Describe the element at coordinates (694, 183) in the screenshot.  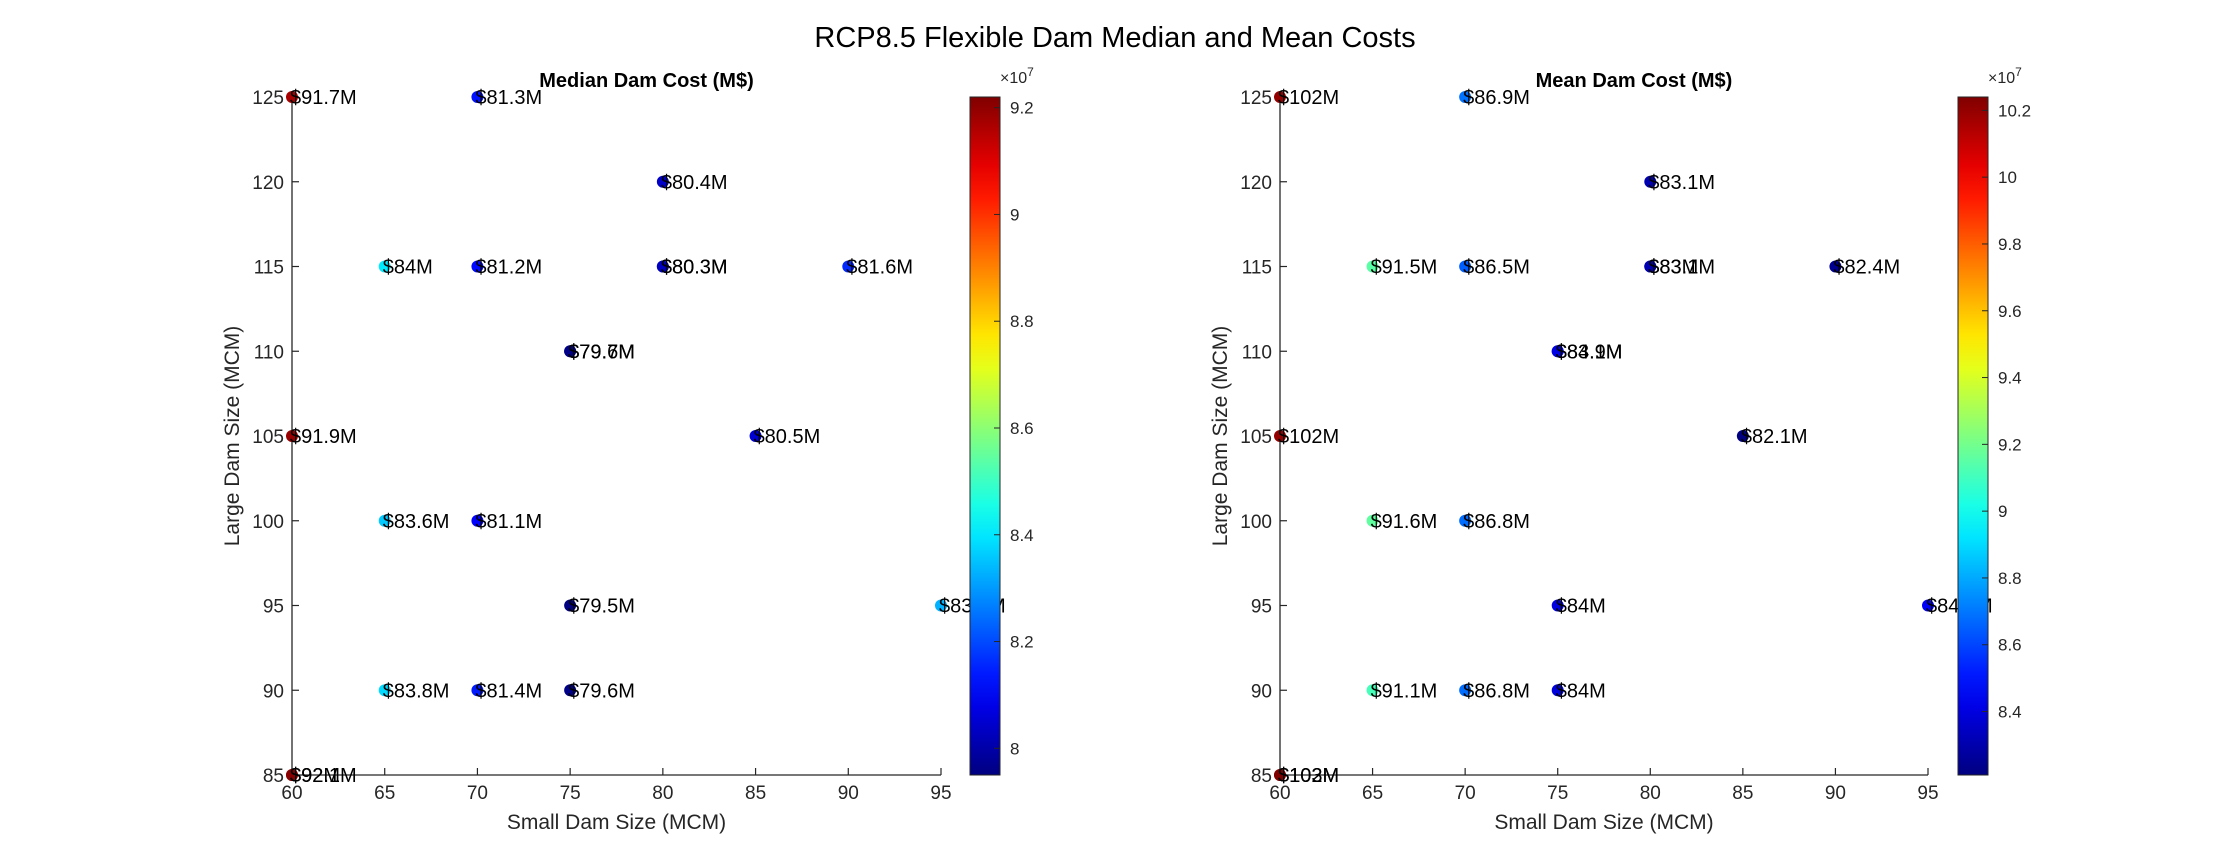
I see `point-label: $80.4M` at that location.